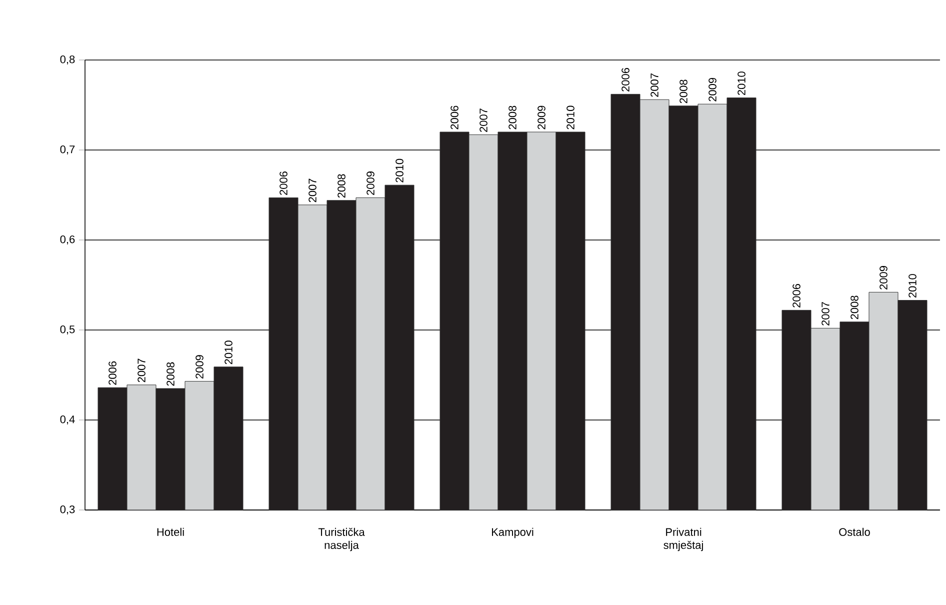  Describe the element at coordinates (67, 510) in the screenshot. I see `y-tick-label: 0,3` at that location.